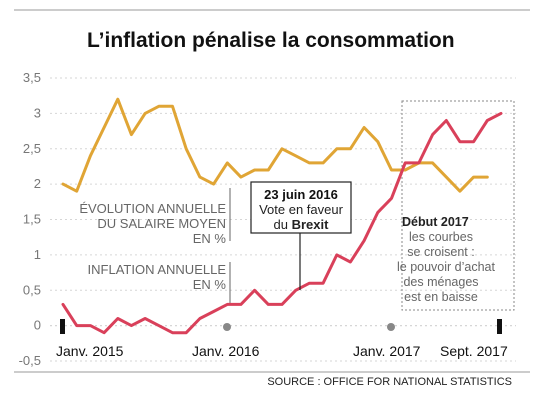 The width and height of the screenshot is (544, 410). Describe the element at coordinates (90, 351) in the screenshot. I see `x-tick-label: Janv. 2015` at that location.